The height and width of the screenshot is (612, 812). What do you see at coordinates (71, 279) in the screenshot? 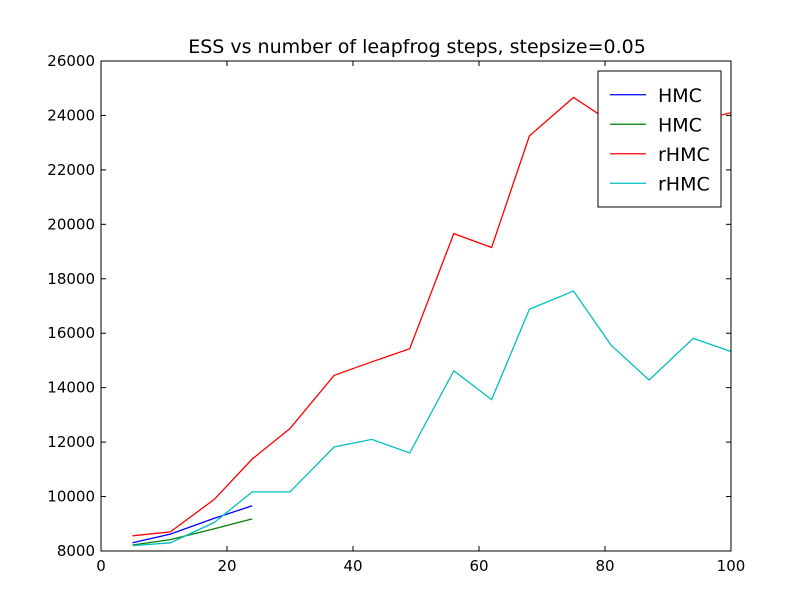
I see `y-tick-label: 18000` at bounding box center [71, 279].